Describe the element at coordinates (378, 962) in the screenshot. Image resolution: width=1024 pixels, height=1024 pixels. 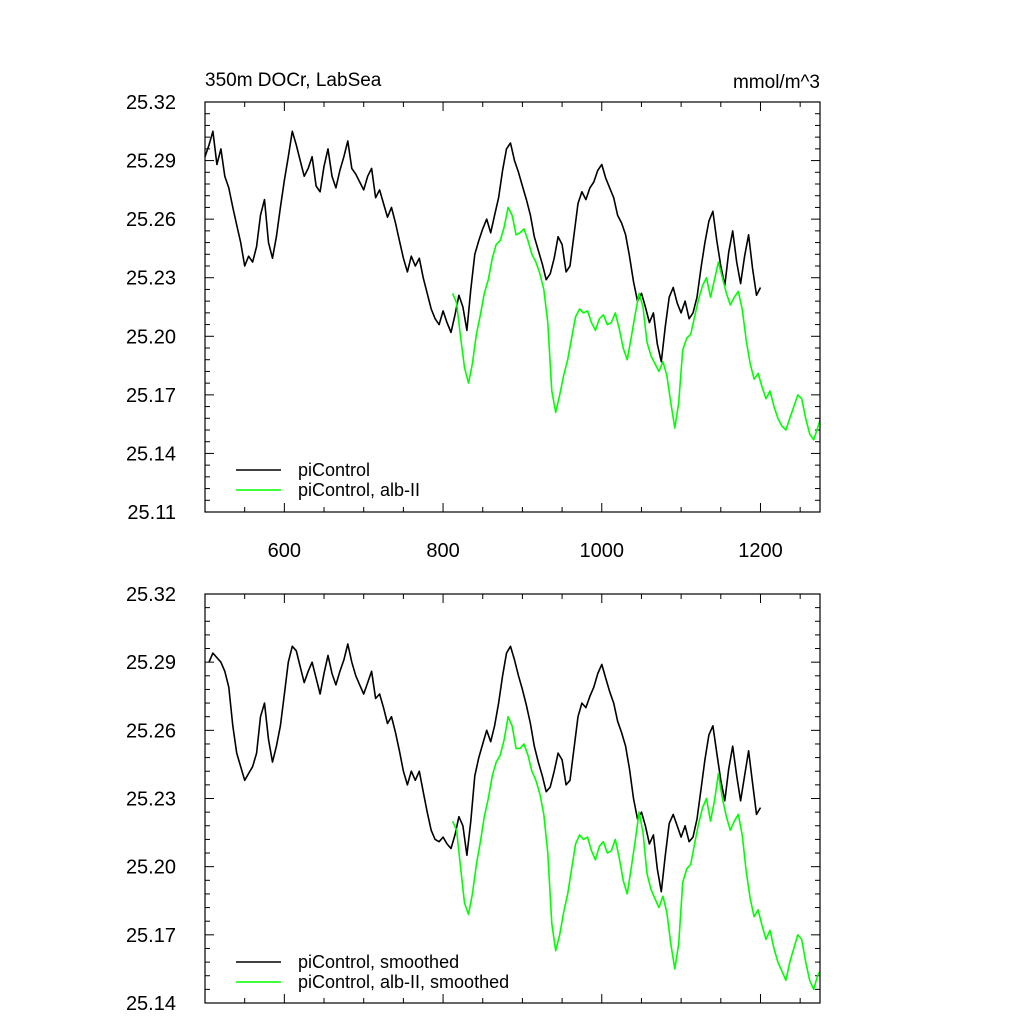
I see `legend-label-picontrol-smoothed: piControl, smoothed` at that location.